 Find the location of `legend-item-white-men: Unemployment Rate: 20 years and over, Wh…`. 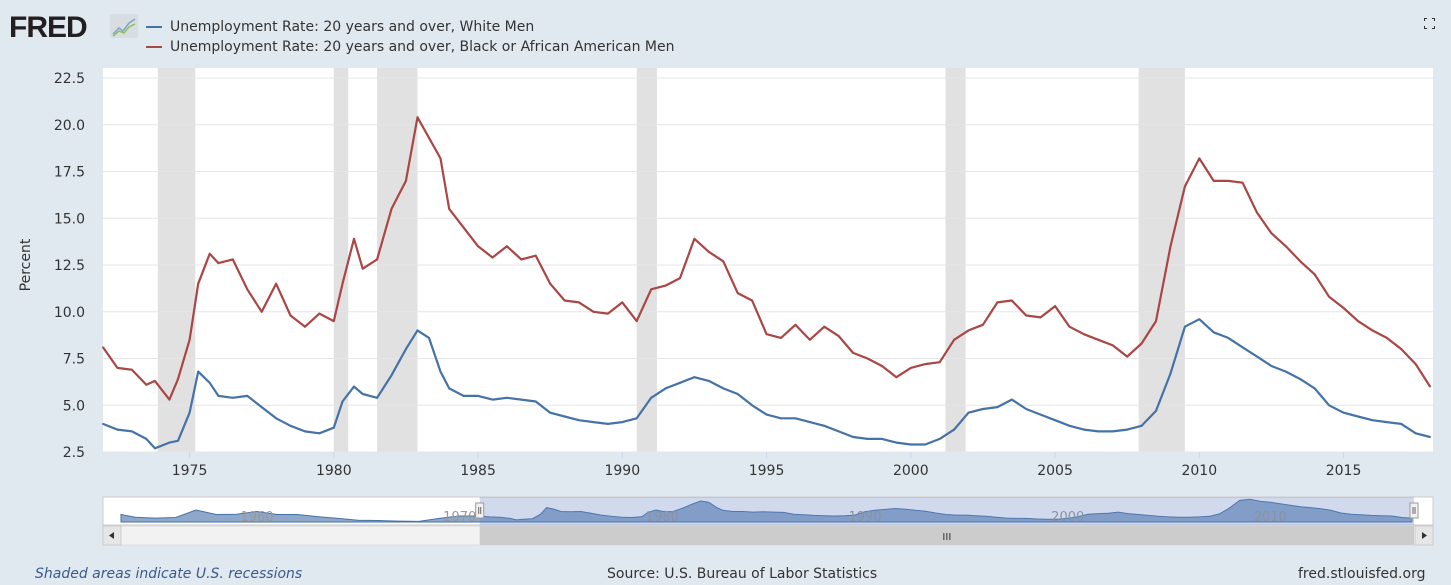

legend-item-white-men: Unemployment Rate: 20 years and over, Wh… is located at coordinates (410, 27).